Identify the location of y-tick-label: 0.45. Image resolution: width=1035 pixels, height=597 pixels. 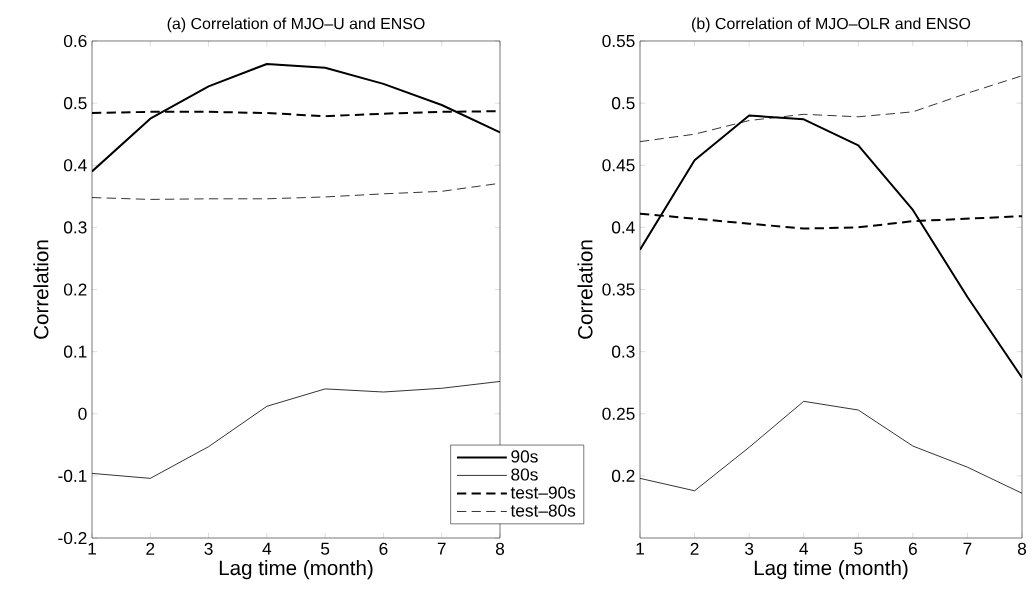
(618, 165).